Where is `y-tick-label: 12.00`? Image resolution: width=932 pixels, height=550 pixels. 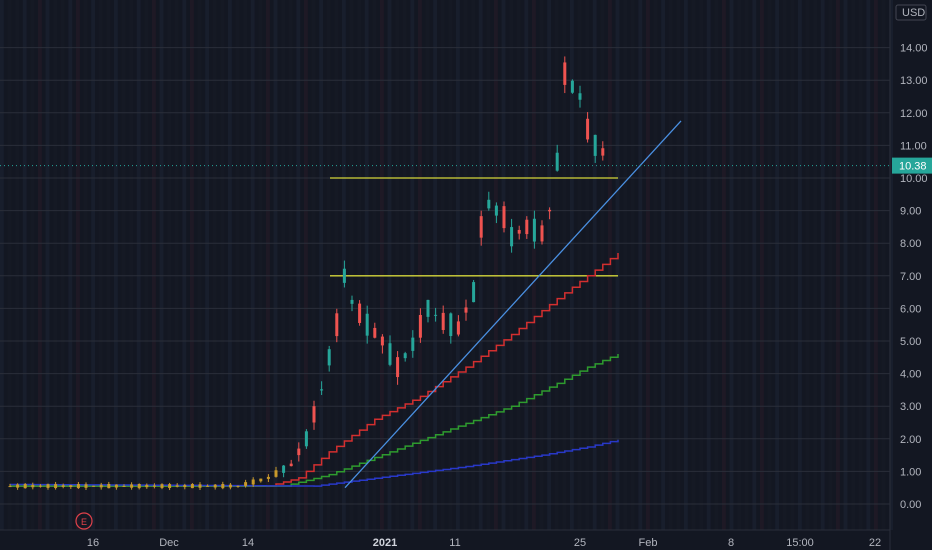 y-tick-label: 12.00 is located at coordinates (914, 114).